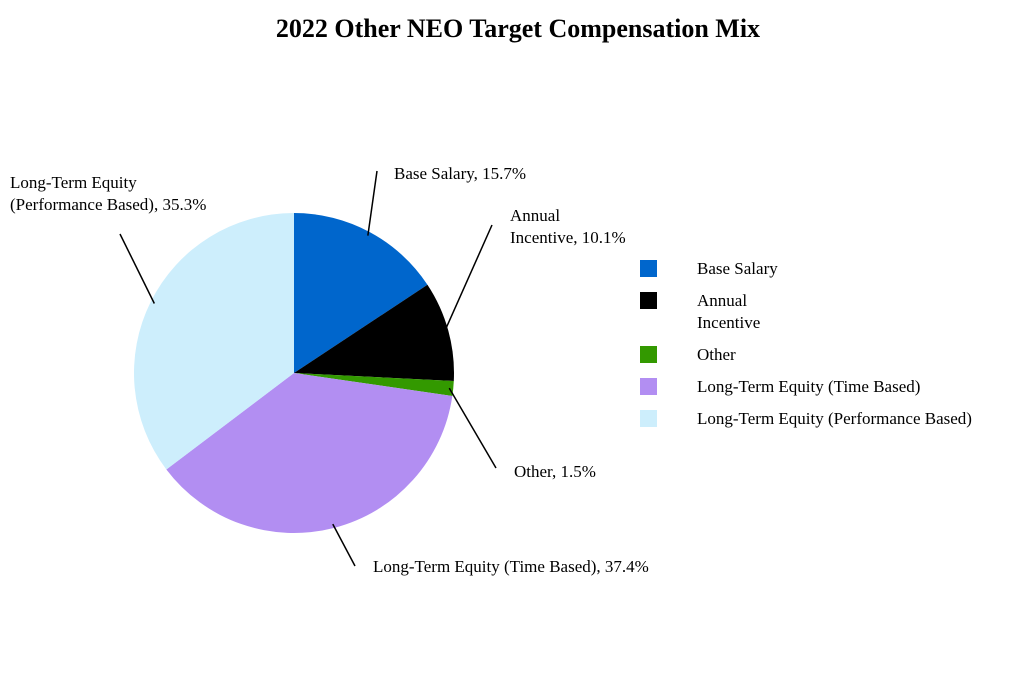 The image size is (1036, 686). Describe the element at coordinates (834, 418) in the screenshot. I see `legend-label: Long-Term Equity (Performance Based)` at that location.